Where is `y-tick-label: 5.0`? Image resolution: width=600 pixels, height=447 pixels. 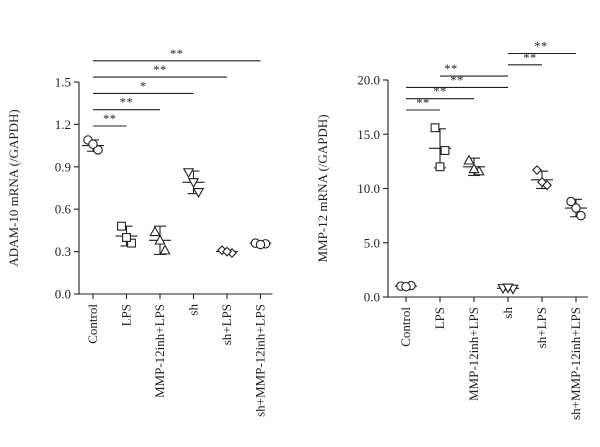
y-tick-label: 5.0 is located at coordinates (372, 242).